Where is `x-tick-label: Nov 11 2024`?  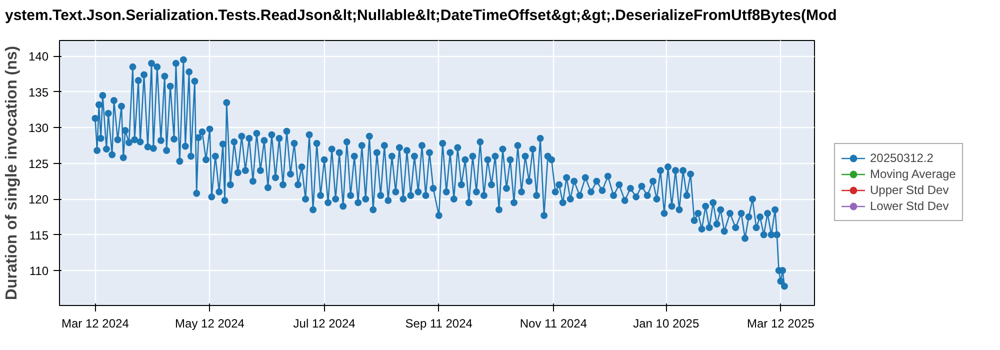 x-tick-label: Nov 11 2024 is located at coordinates (554, 323).